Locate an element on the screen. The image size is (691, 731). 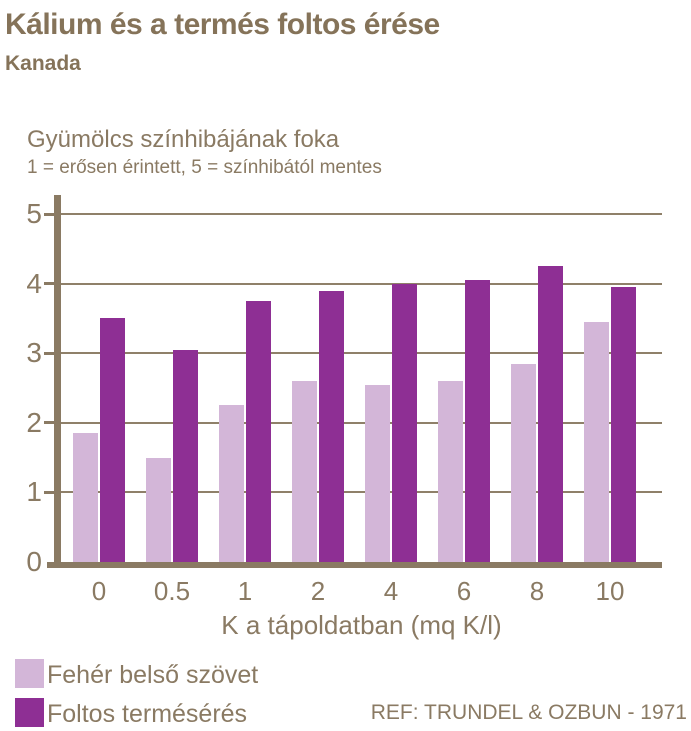
x-tick-label-1: 1 is located at coordinates (245, 591).